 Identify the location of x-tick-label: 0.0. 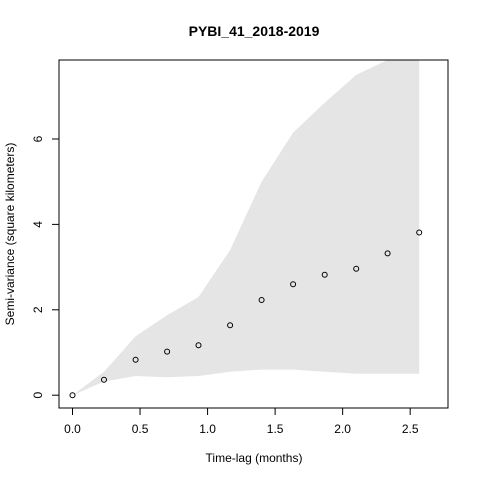
(72, 429).